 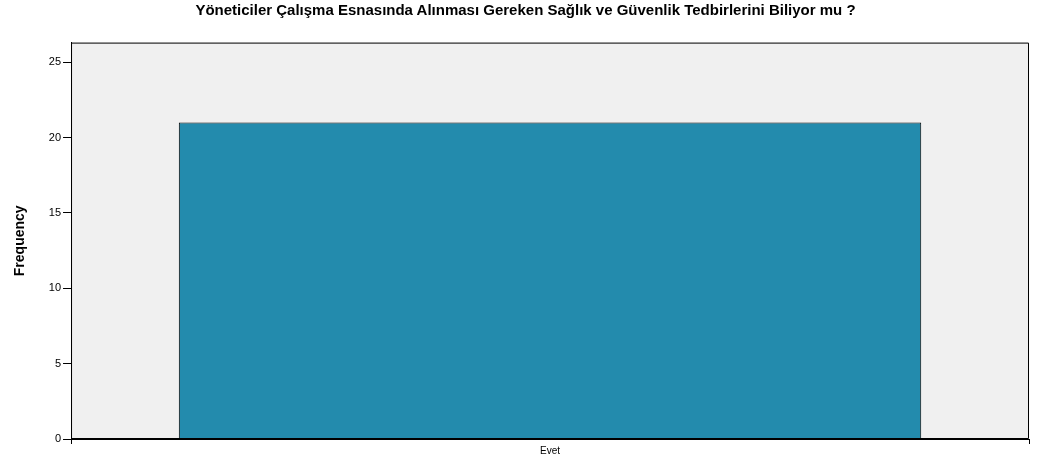 What do you see at coordinates (55, 61) in the screenshot?
I see `y-tick-label: 25` at bounding box center [55, 61].